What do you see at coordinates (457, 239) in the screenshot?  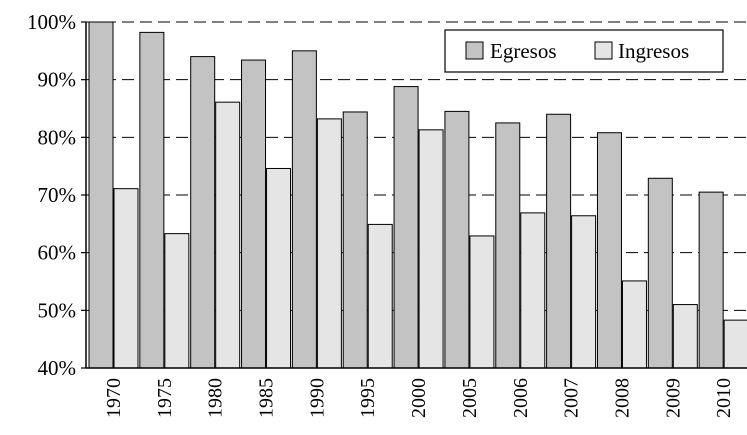 I see `bar-egresos-2005` at bounding box center [457, 239].